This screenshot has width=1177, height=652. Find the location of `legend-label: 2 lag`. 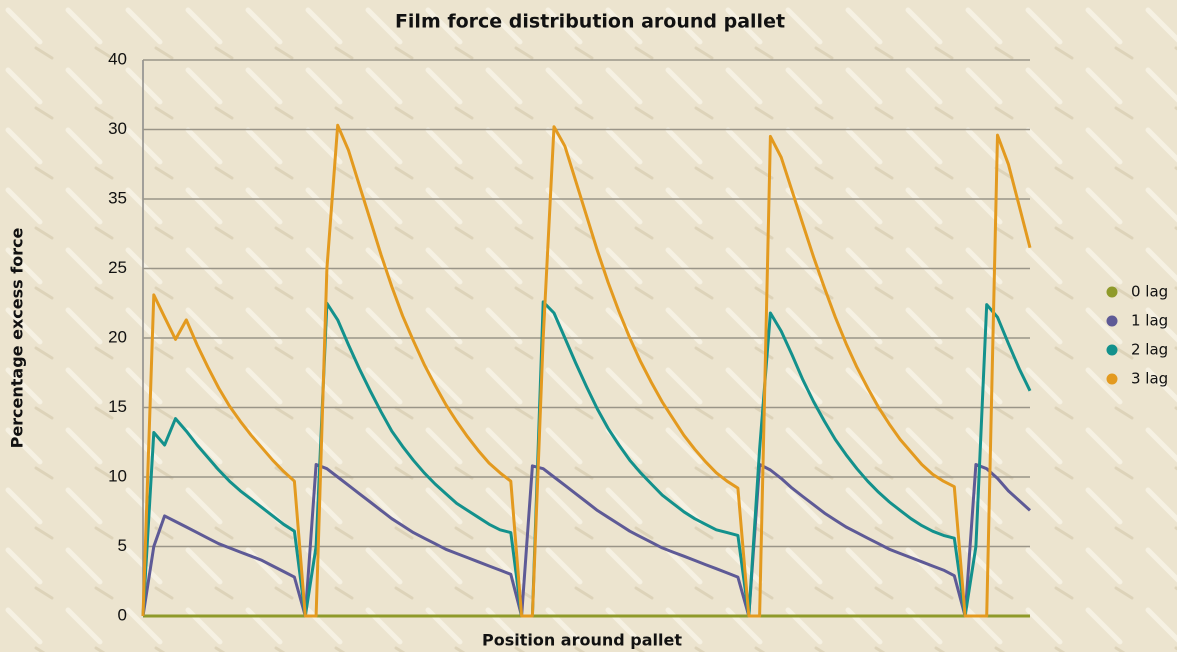

legend-label: 2 lag is located at coordinates (1149, 350).